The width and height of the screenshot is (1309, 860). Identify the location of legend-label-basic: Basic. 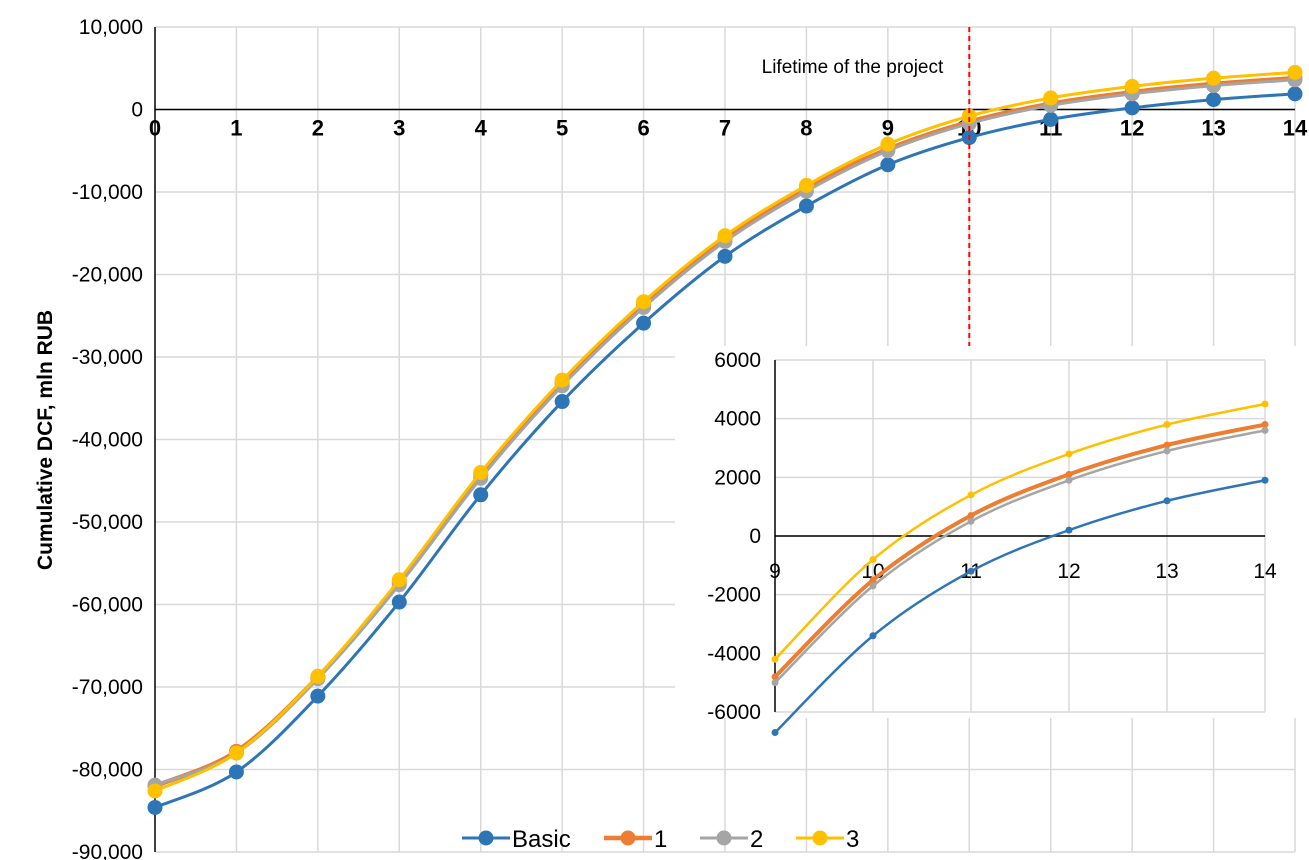
(541, 839).